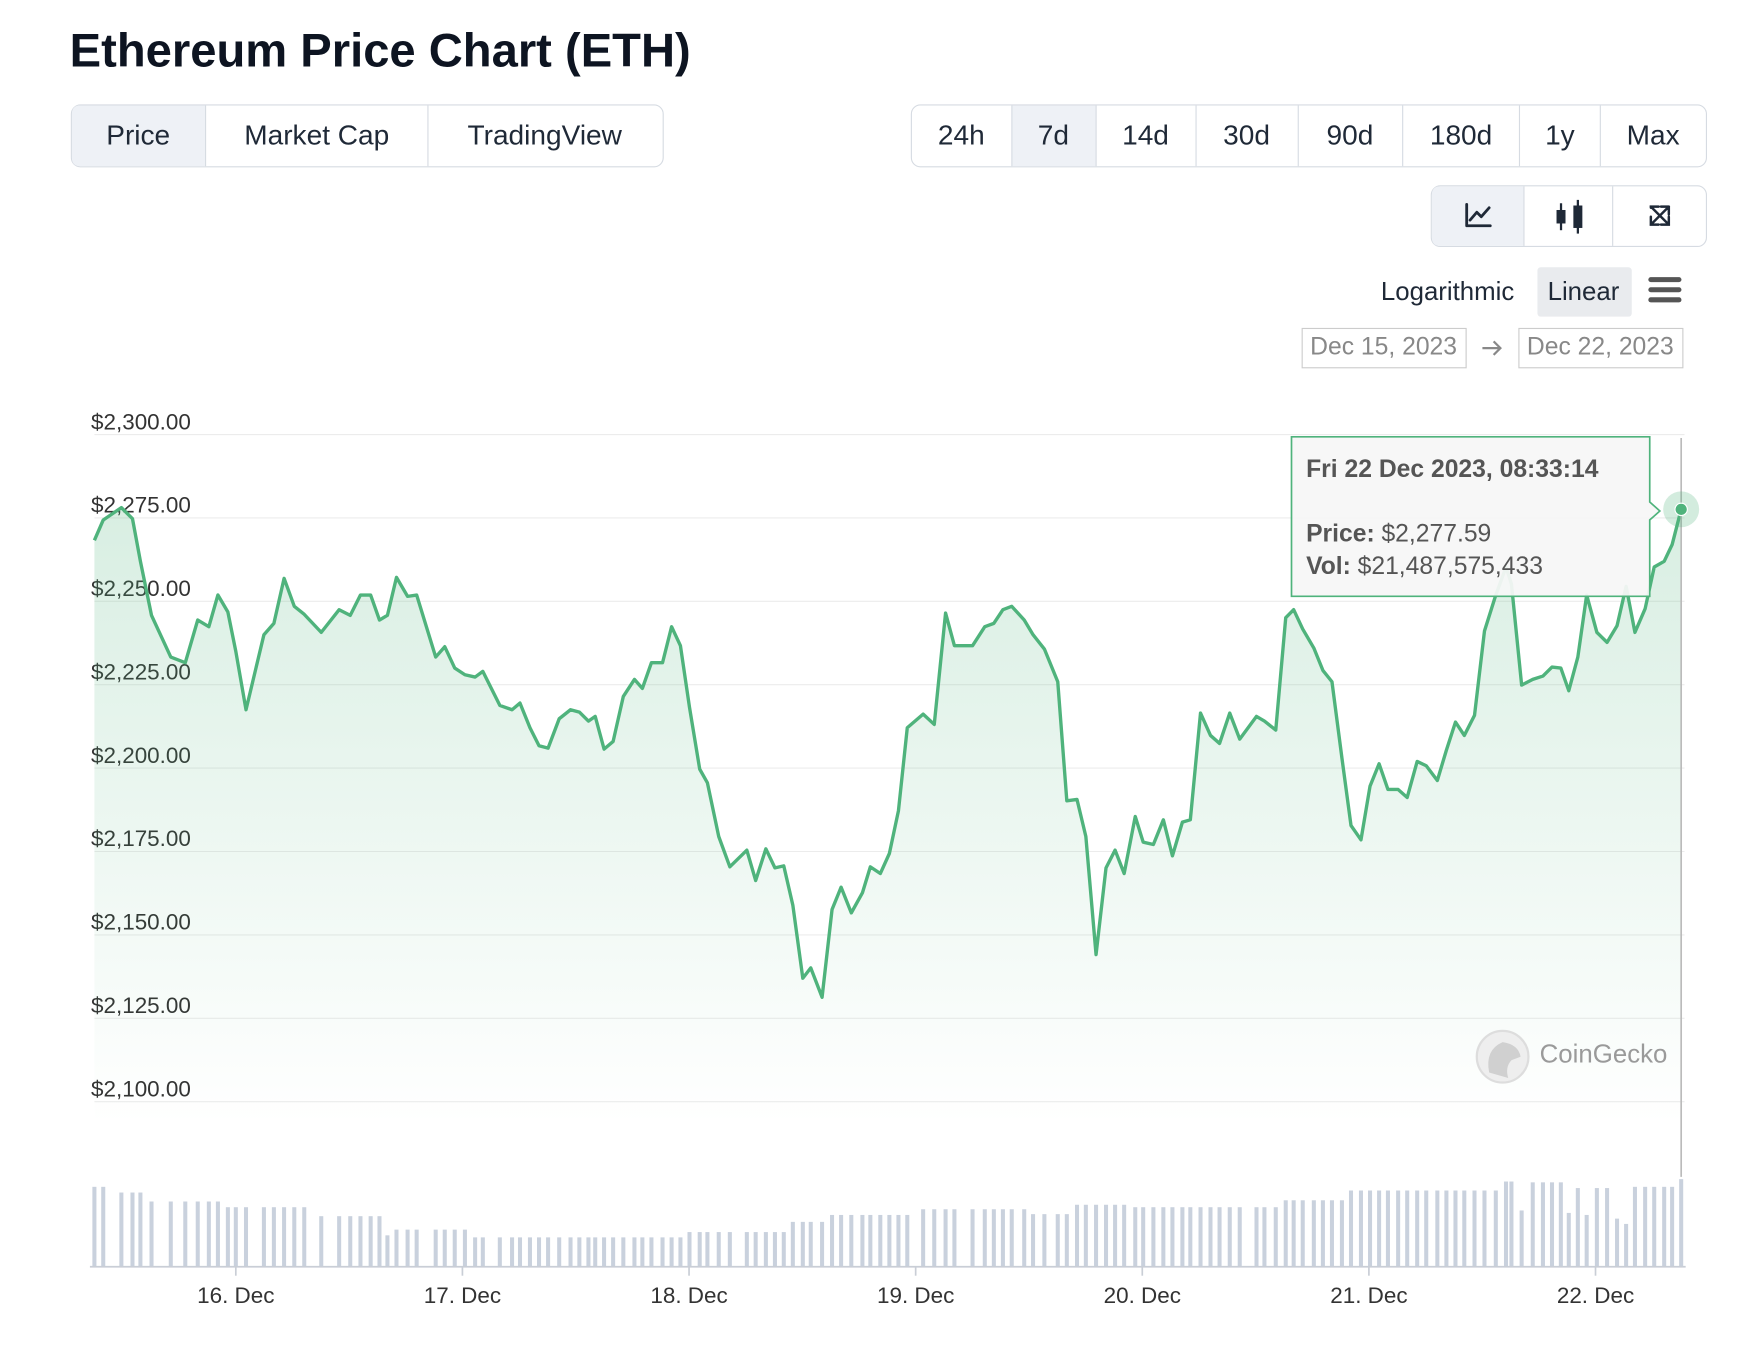 Image resolution: width=1752 pixels, height=1356 pixels. What do you see at coordinates (138, 134) in the screenshot?
I see `tab-price: Price` at bounding box center [138, 134].